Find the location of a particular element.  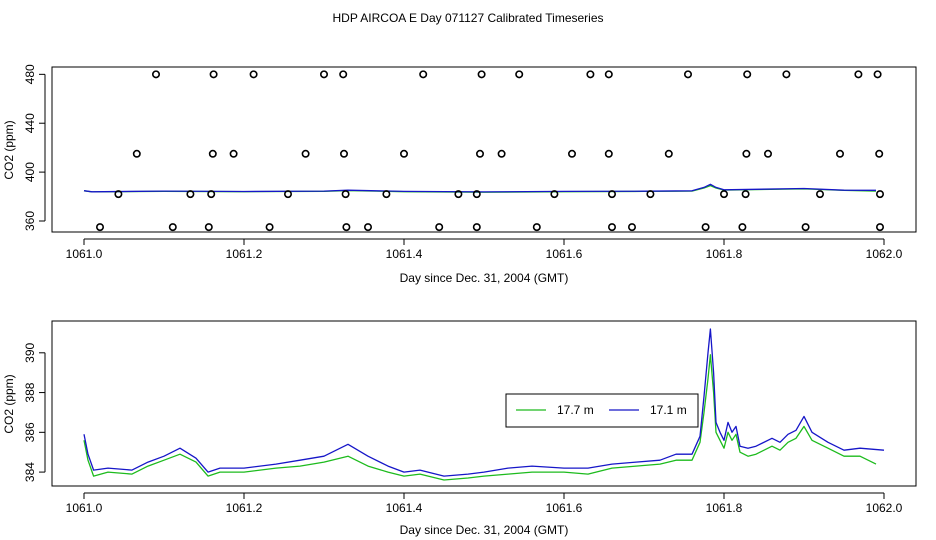

legend-label-17-7m: 17.7 m is located at coordinates (575, 410).